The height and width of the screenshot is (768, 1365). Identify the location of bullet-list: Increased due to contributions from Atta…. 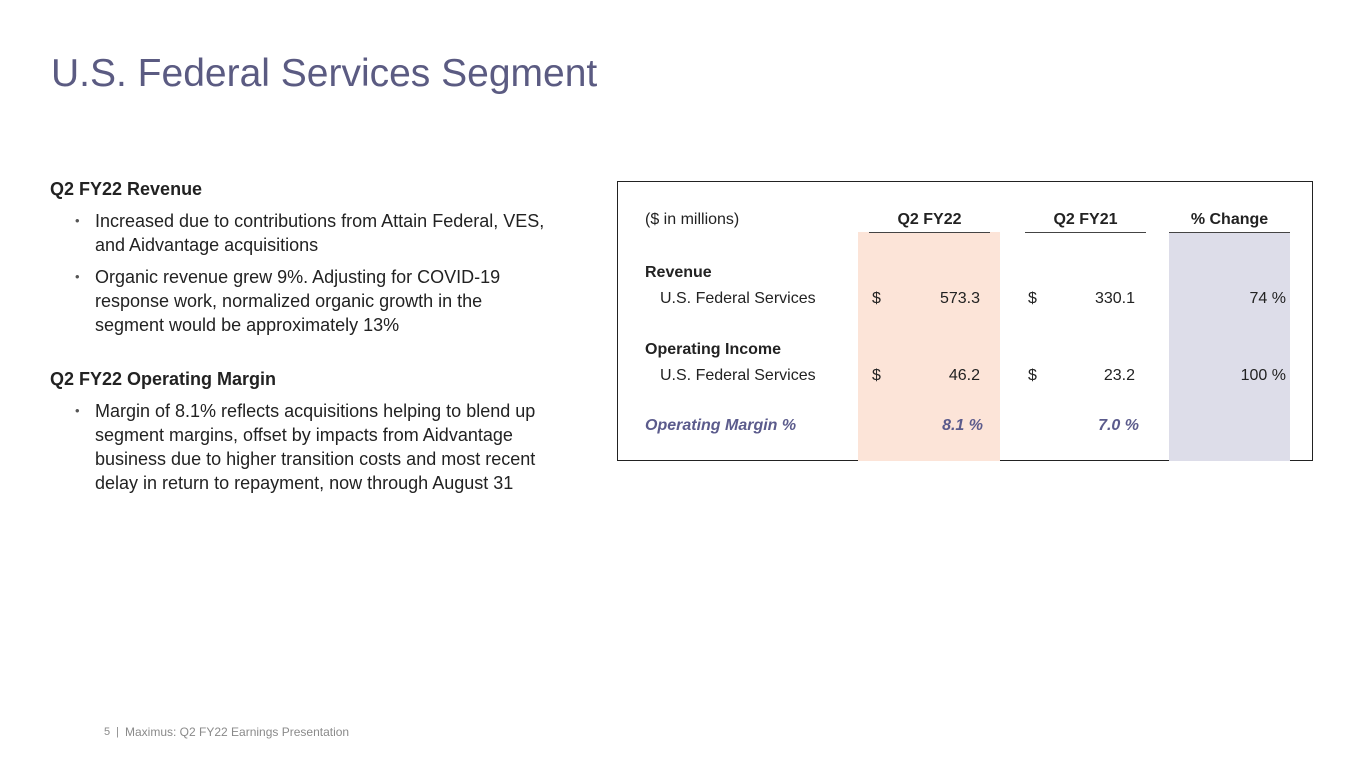
(300, 273).